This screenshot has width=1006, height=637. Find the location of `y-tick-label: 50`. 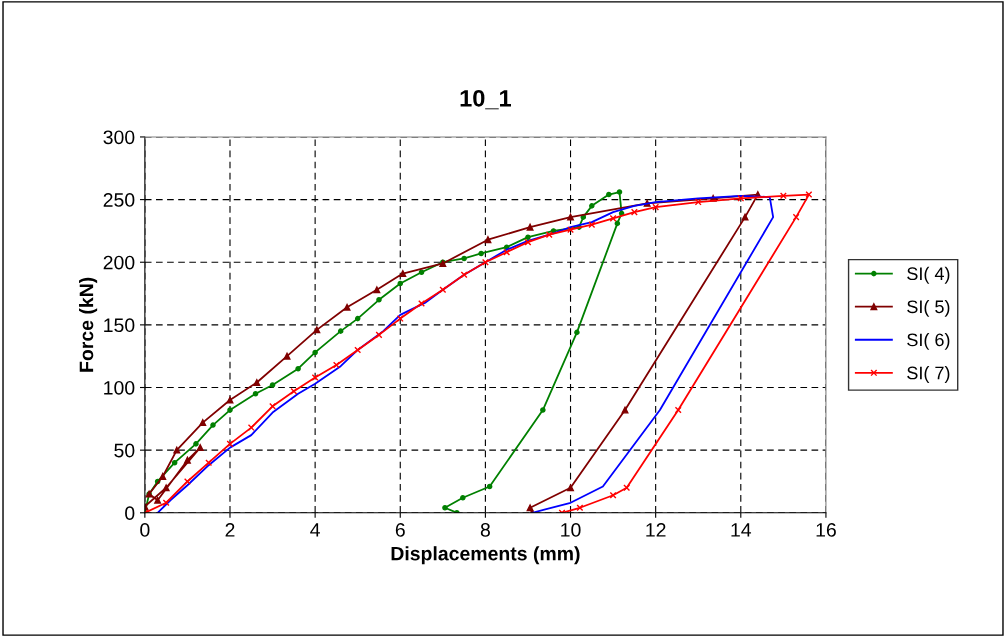

y-tick-label: 50 is located at coordinates (124, 450).